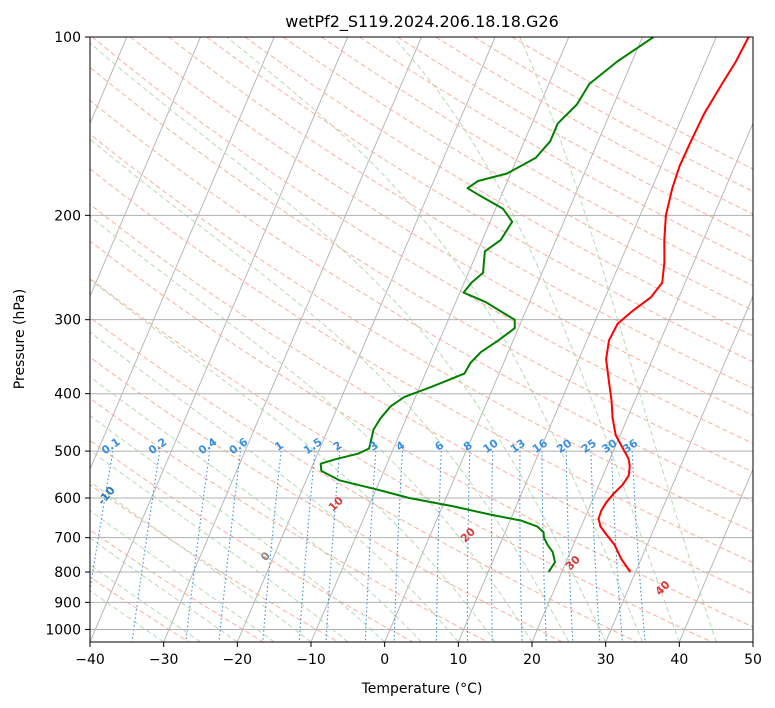  What do you see at coordinates (67, 452) in the screenshot?
I see `y-tick-label: 500` at bounding box center [67, 452].